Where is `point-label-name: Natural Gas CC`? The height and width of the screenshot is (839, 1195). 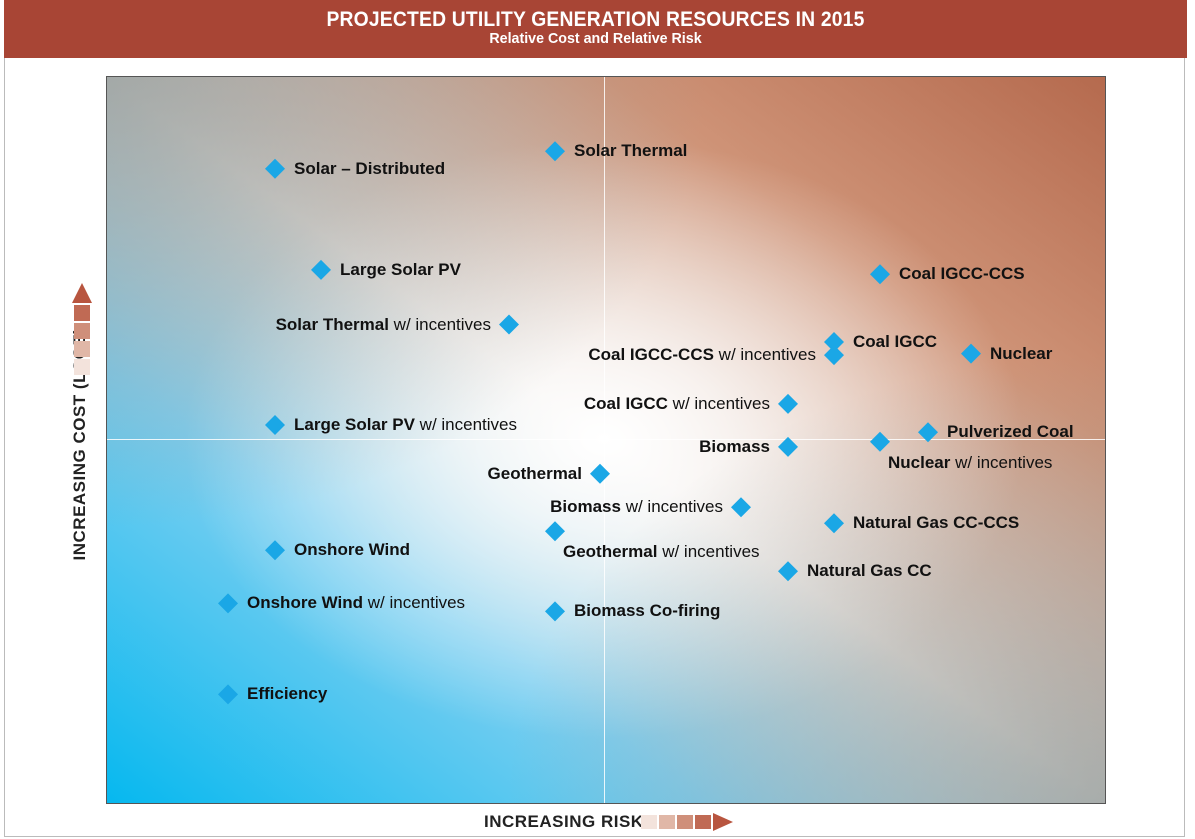
point-label-name: Natural Gas CC is located at coordinates (869, 571).